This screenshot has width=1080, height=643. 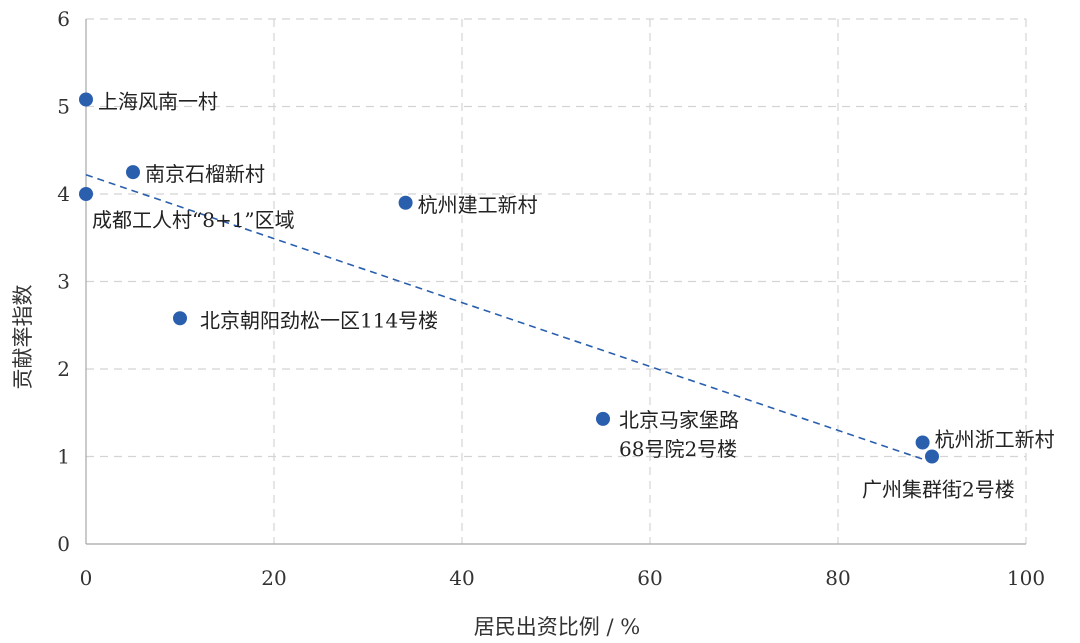 I want to click on x-tick-label: 80, so click(x=837, y=578).